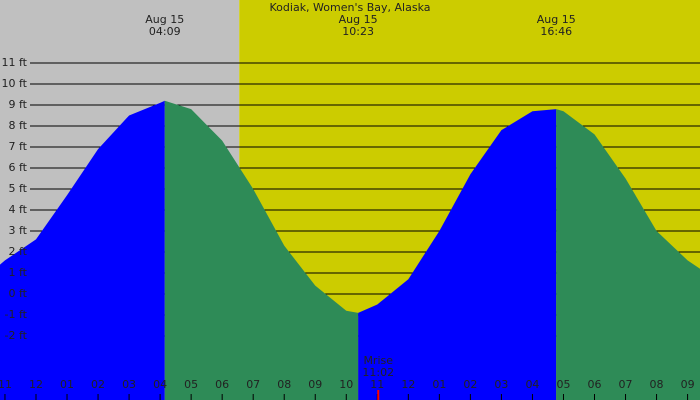 This screenshot has height=400, width=700. Describe the element at coordinates (18, 272) in the screenshot. I see `y-tick-label: 1 ft` at that location.